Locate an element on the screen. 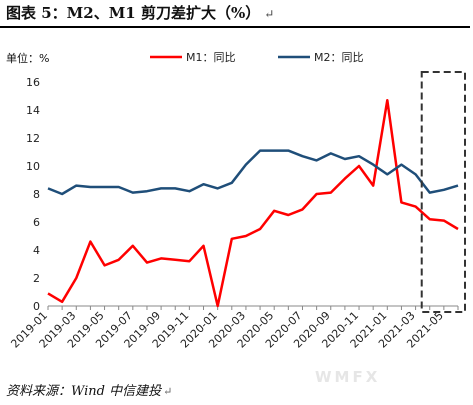 This screenshot has width=473, height=405. watermark-text: WMFX is located at coordinates (348, 377).